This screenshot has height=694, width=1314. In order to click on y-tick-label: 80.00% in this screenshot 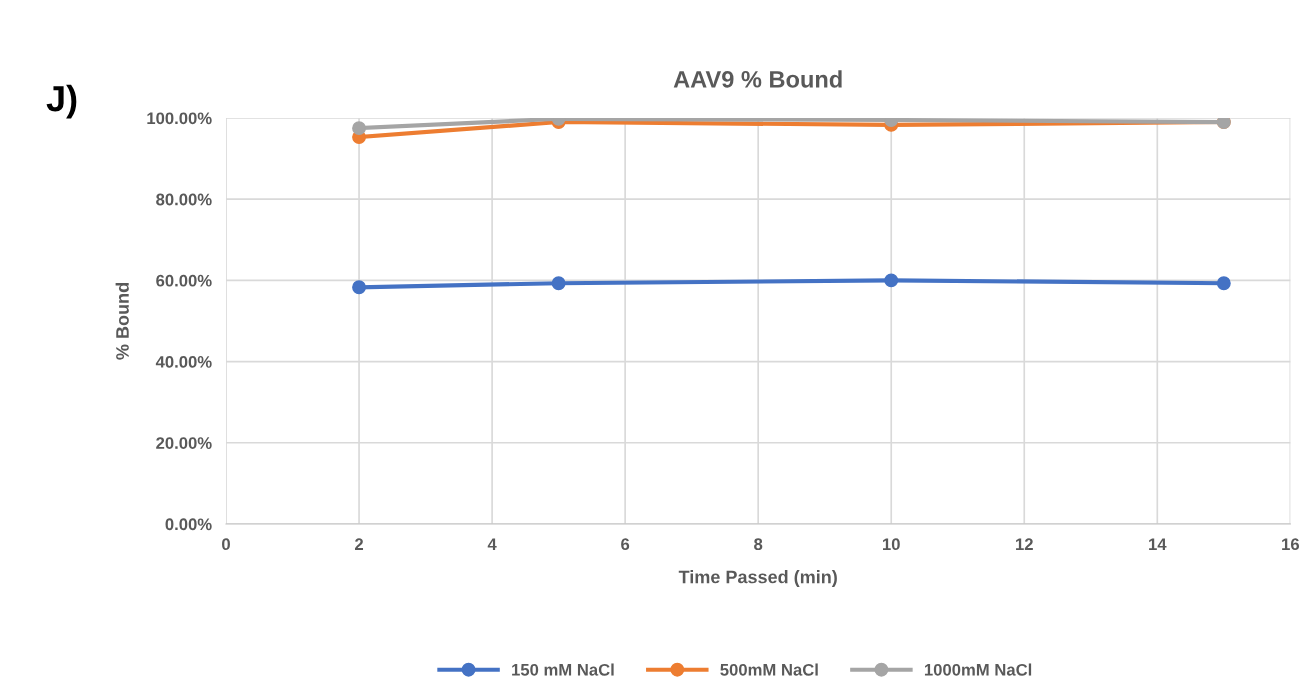, I will do `click(184, 199)`.